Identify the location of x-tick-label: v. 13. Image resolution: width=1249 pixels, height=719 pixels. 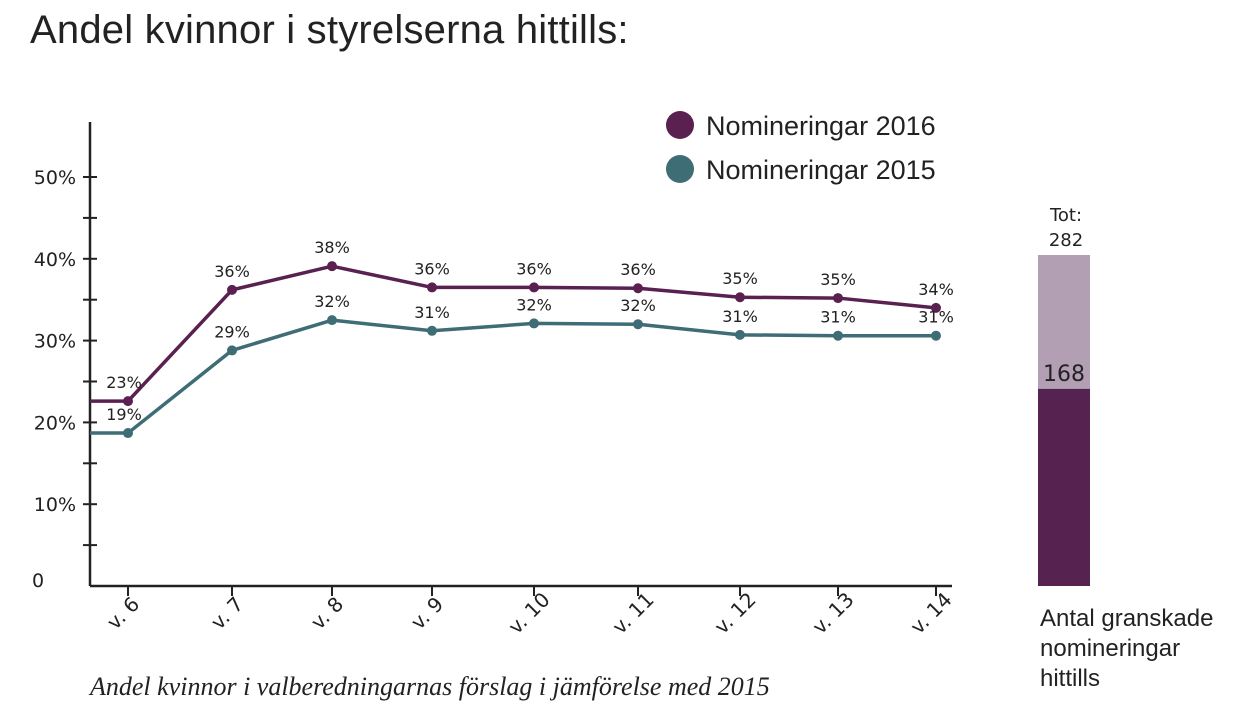
(832, 612).